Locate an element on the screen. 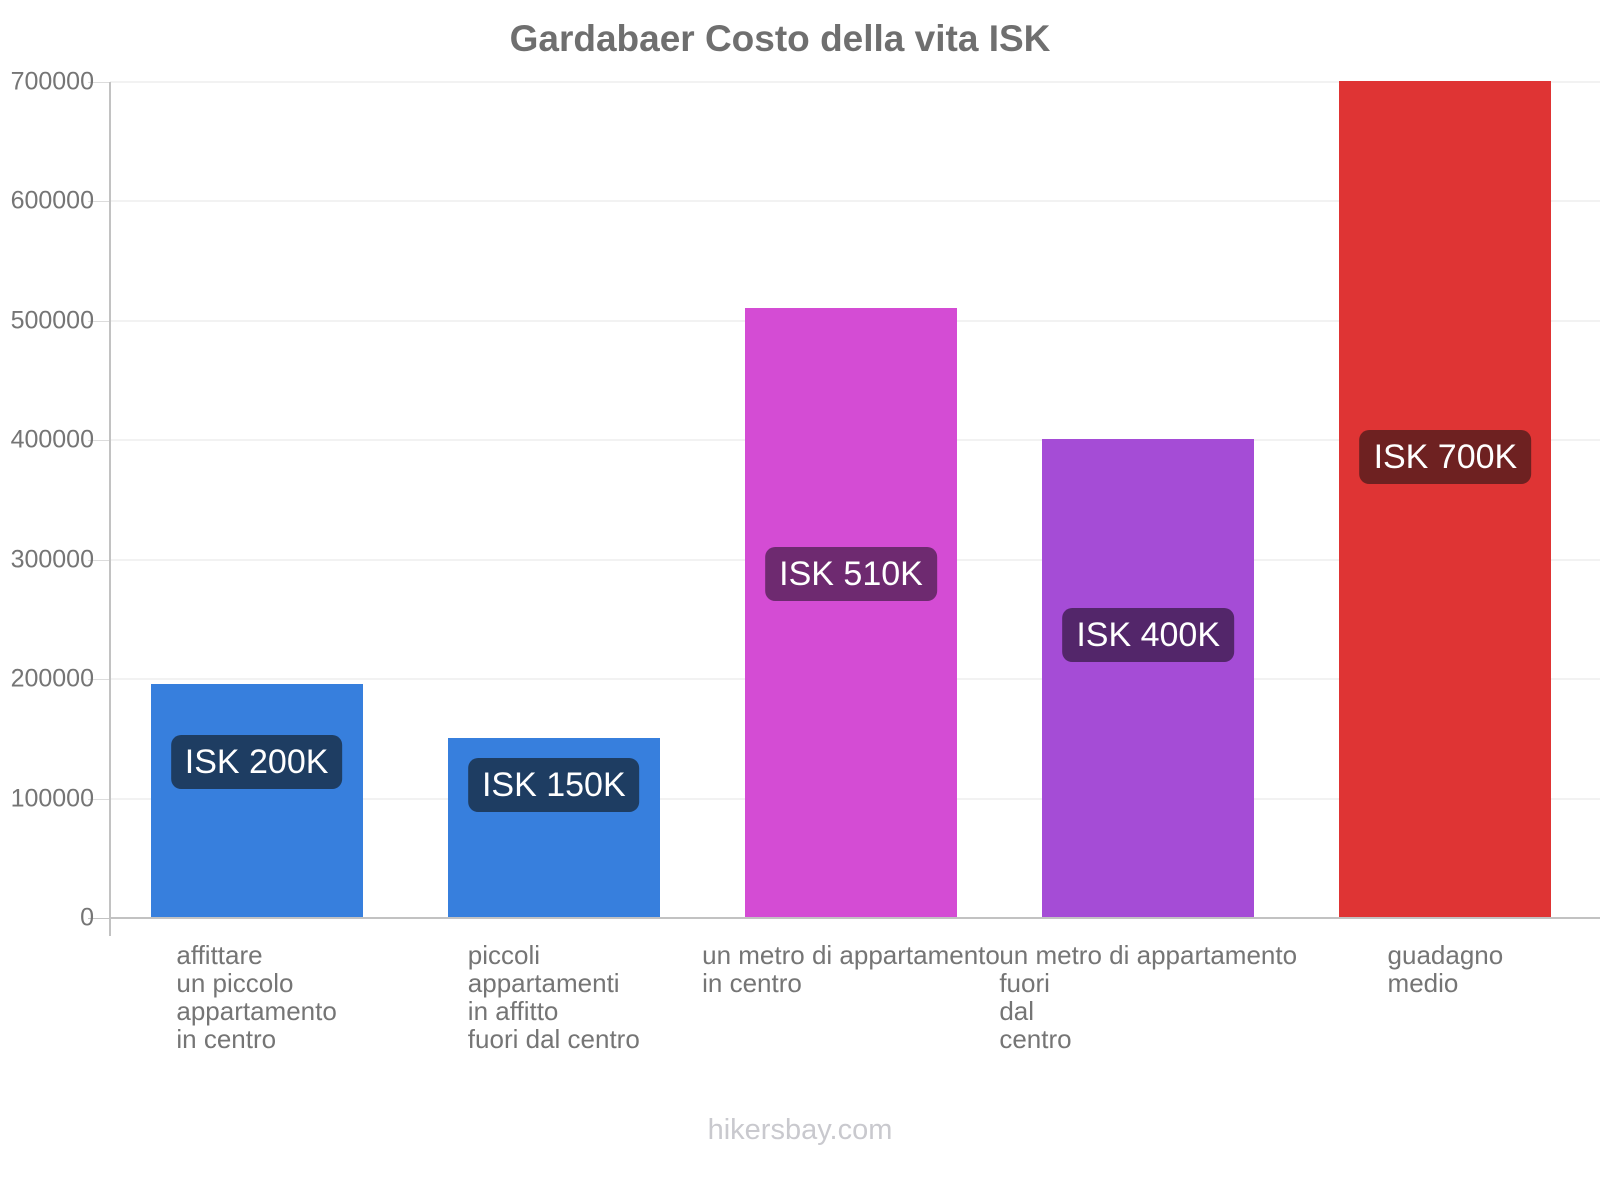  y-tick-label: 300000 is located at coordinates (52, 559).